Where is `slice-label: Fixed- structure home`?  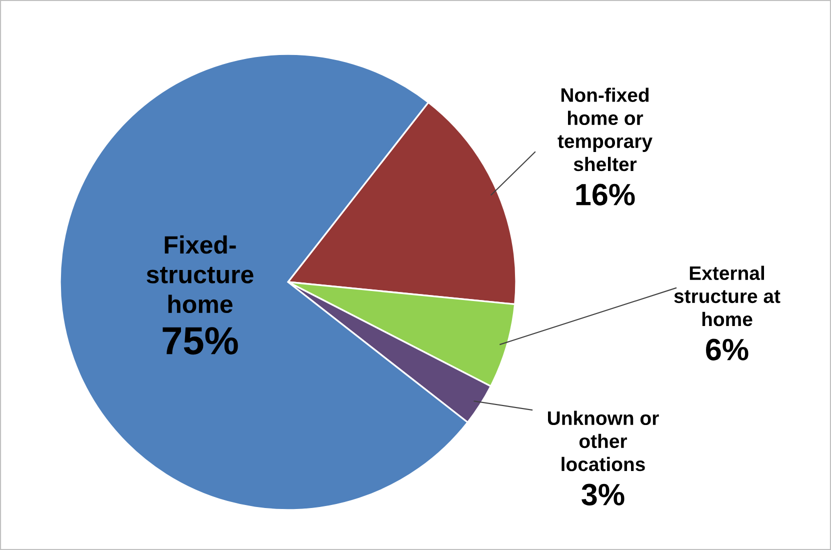
slice-label: Fixed- structure home is located at coordinates (200, 274).